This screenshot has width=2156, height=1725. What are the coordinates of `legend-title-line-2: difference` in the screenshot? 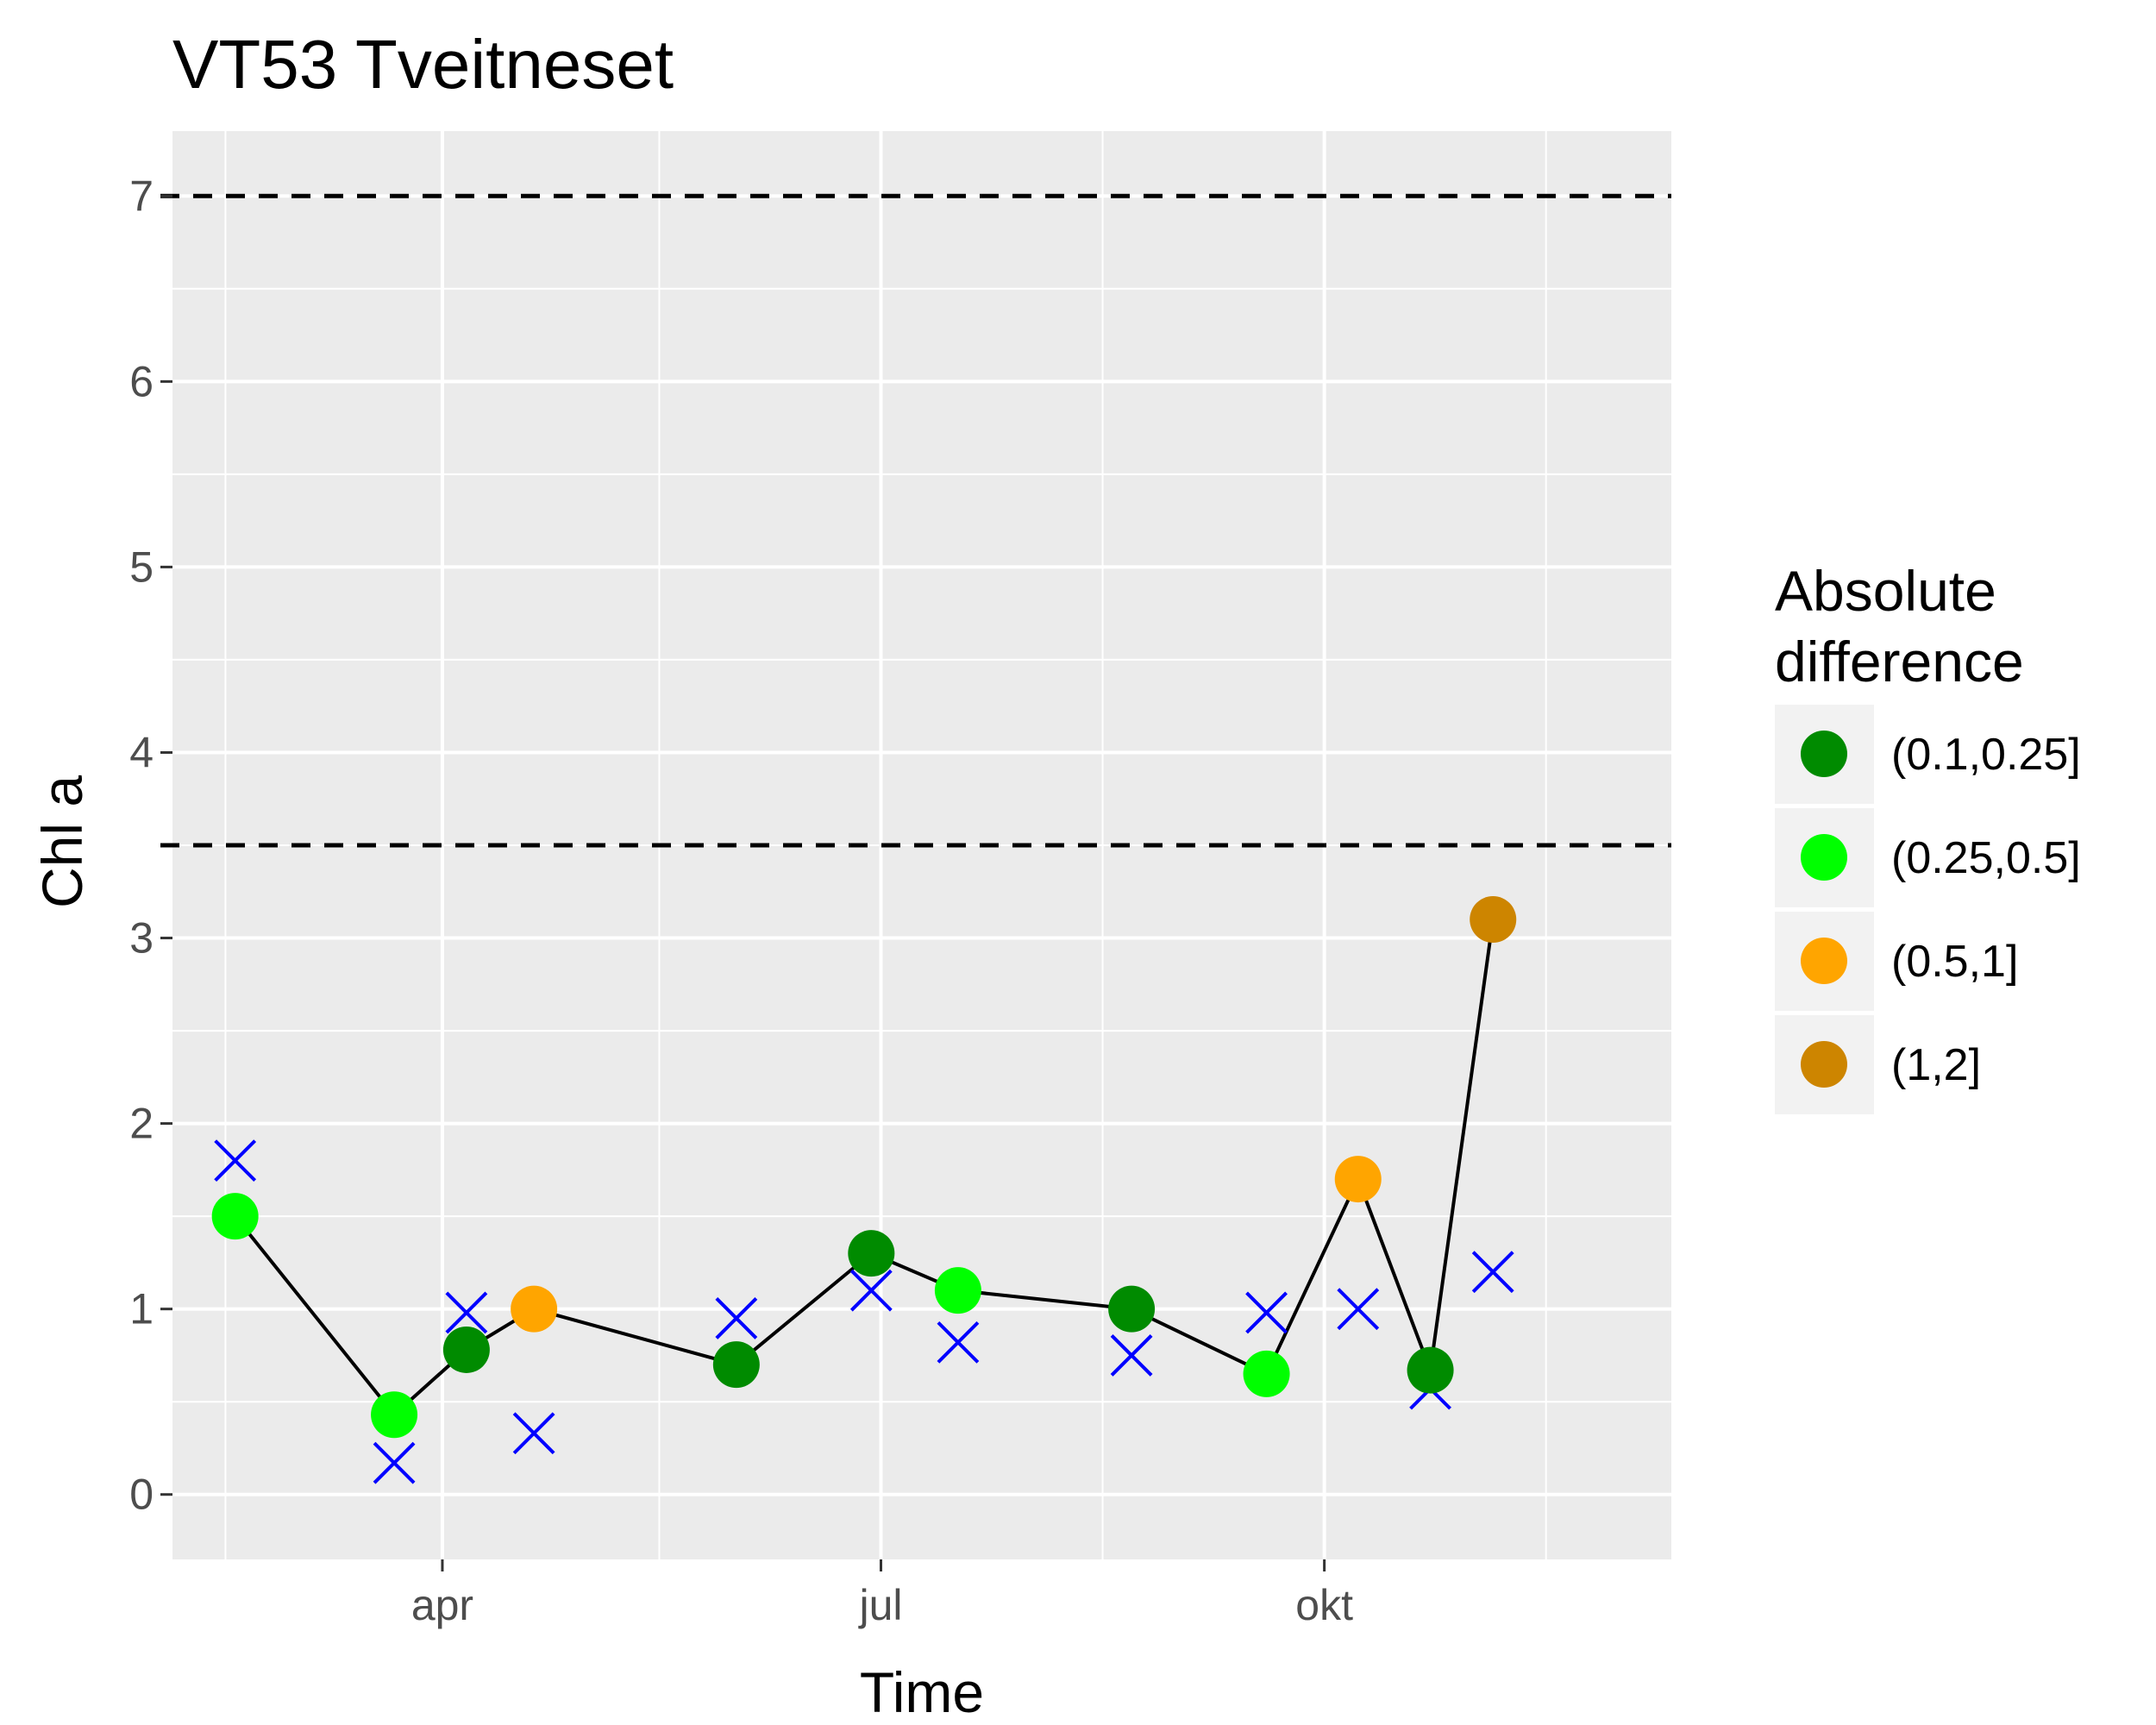 It's located at (1899, 662).